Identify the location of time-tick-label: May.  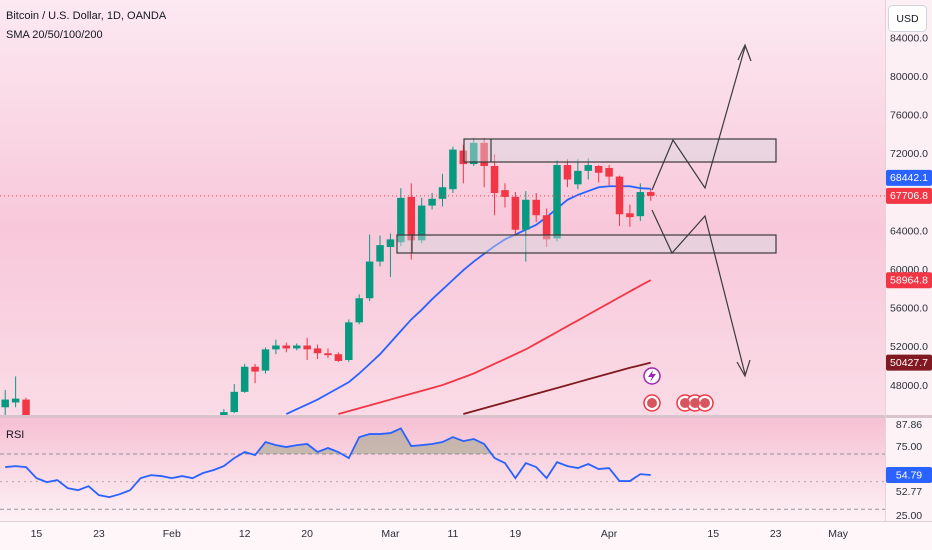
(838, 534).